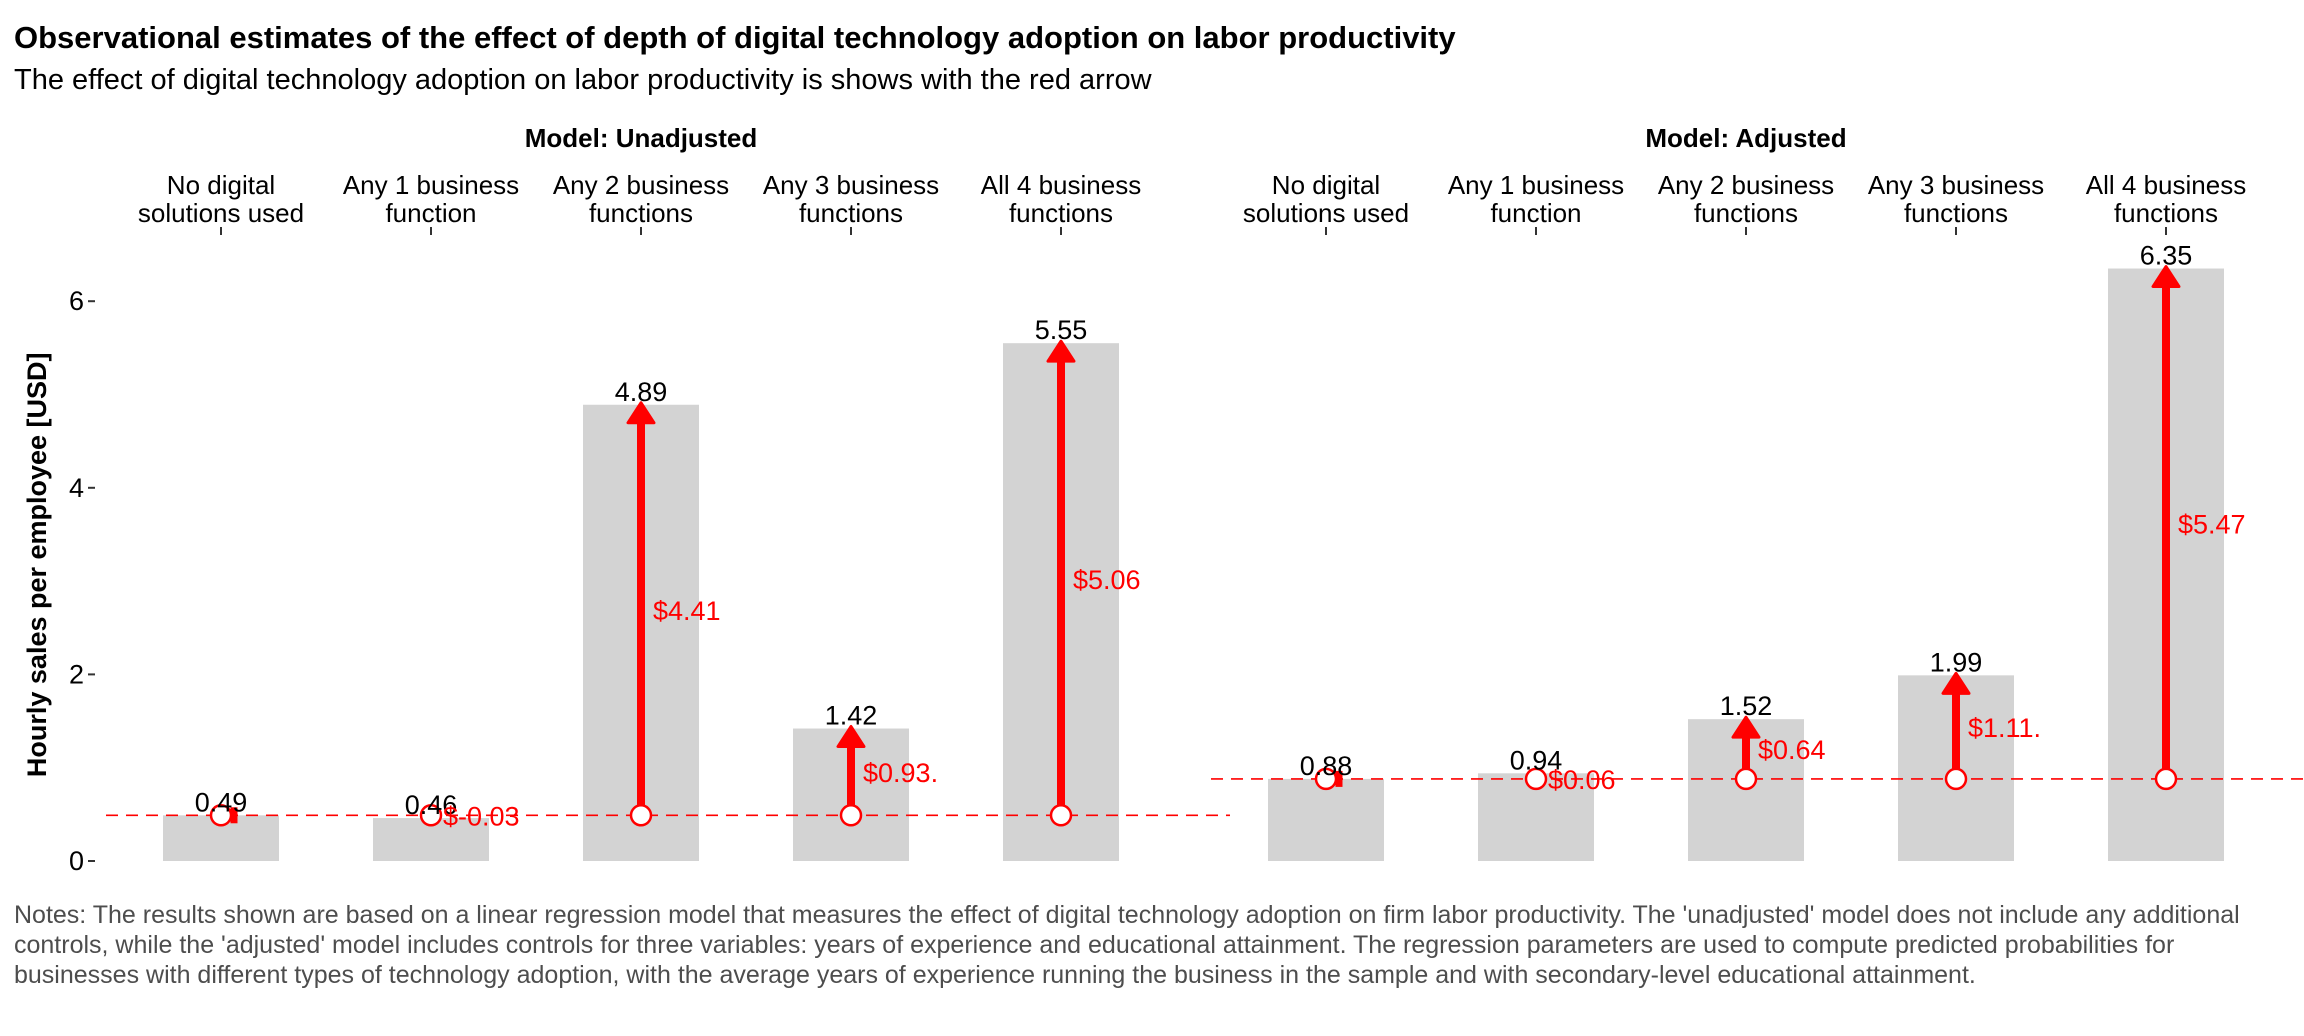 The image size is (2304, 1036). What do you see at coordinates (76, 488) in the screenshot?
I see `y-tick-label: 4` at bounding box center [76, 488].